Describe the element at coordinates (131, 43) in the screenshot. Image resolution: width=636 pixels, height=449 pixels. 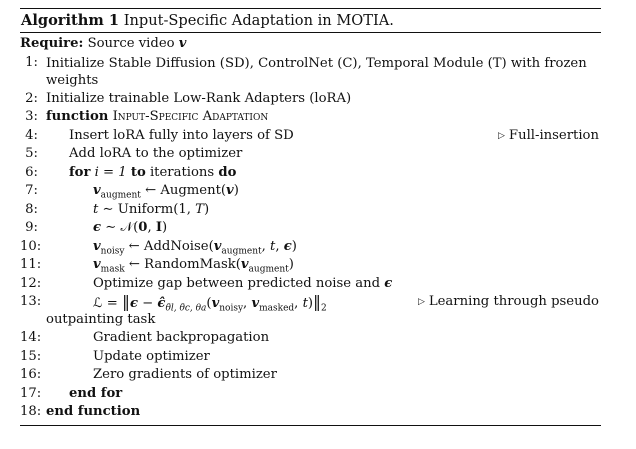
I see `require-text: Source video` at that location.